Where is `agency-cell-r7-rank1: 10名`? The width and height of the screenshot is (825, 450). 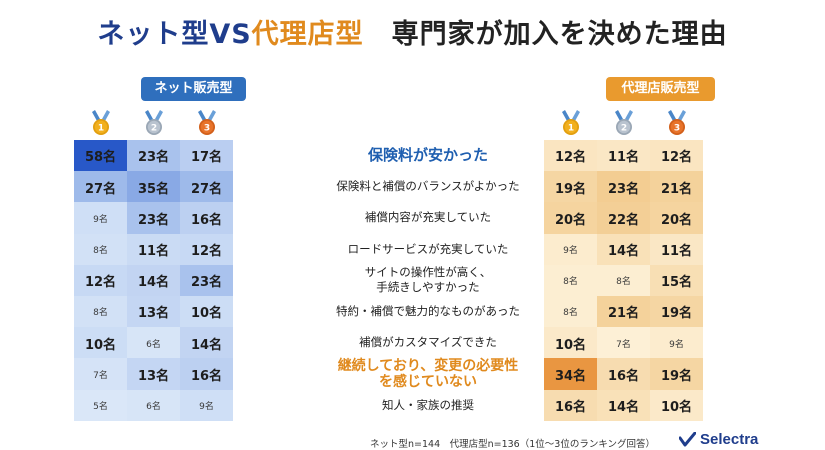 agency-cell-r7-rank1: 10名 is located at coordinates (570, 343).